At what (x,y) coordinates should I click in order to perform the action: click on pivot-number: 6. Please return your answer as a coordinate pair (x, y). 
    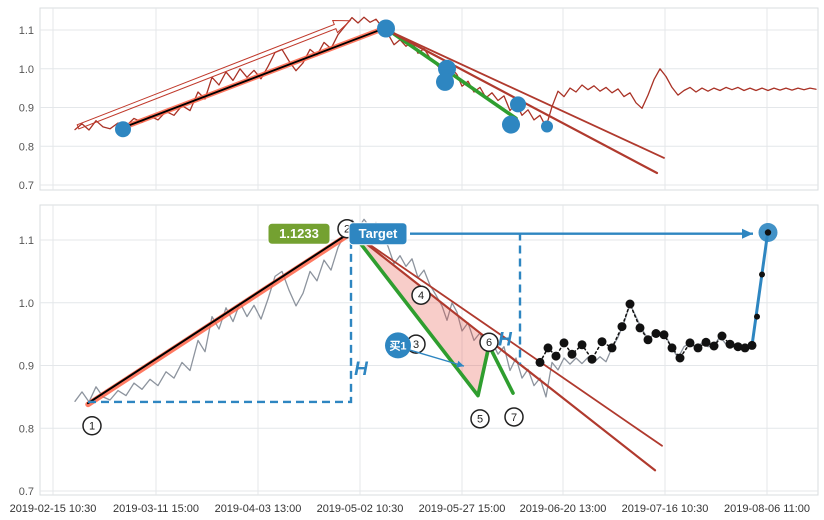
    Looking at the image, I should click on (489, 343).